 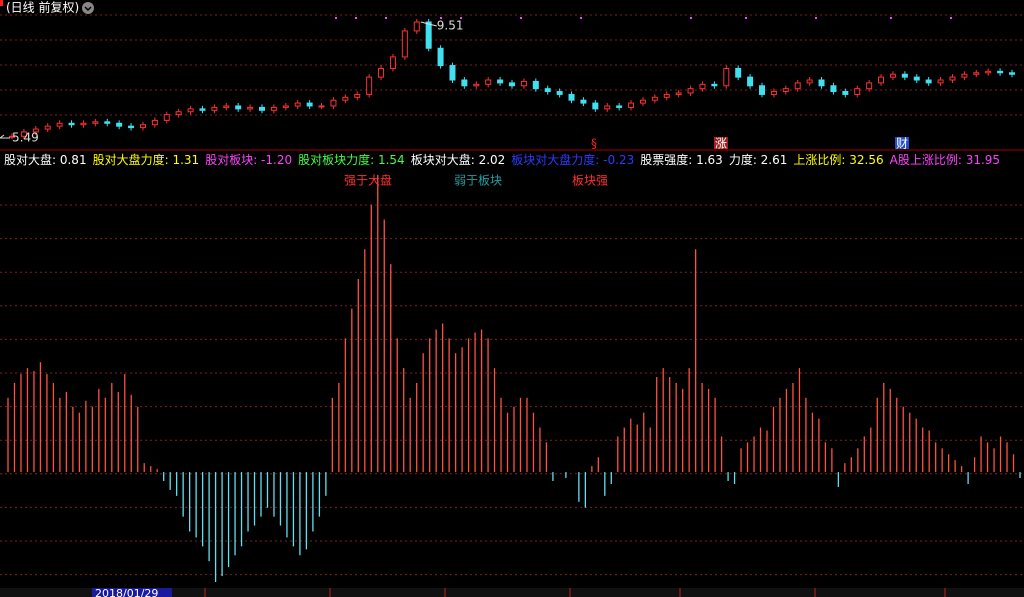 I want to click on indicator-value: -0.23, so click(x=617, y=160).